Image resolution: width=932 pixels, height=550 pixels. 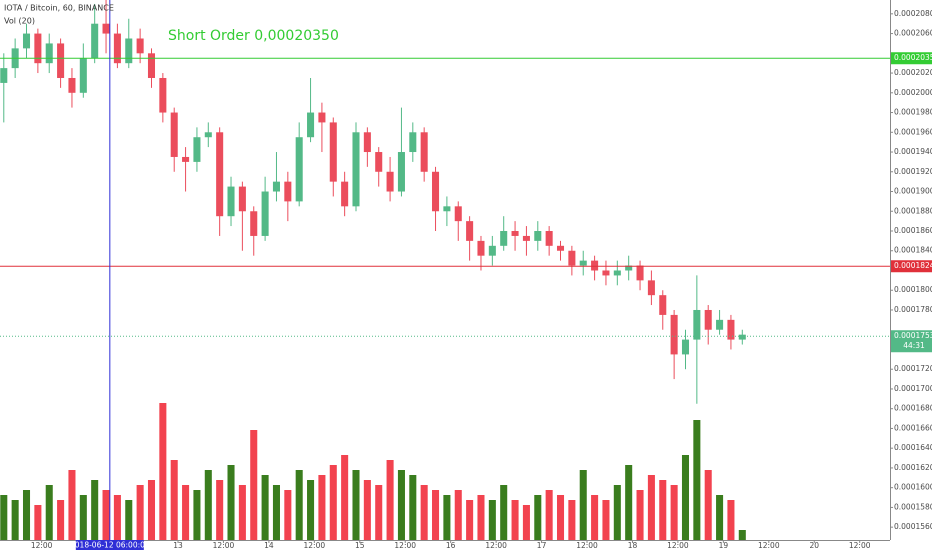 I want to click on y-tick-label: 0.00016200, so click(x=913, y=467).